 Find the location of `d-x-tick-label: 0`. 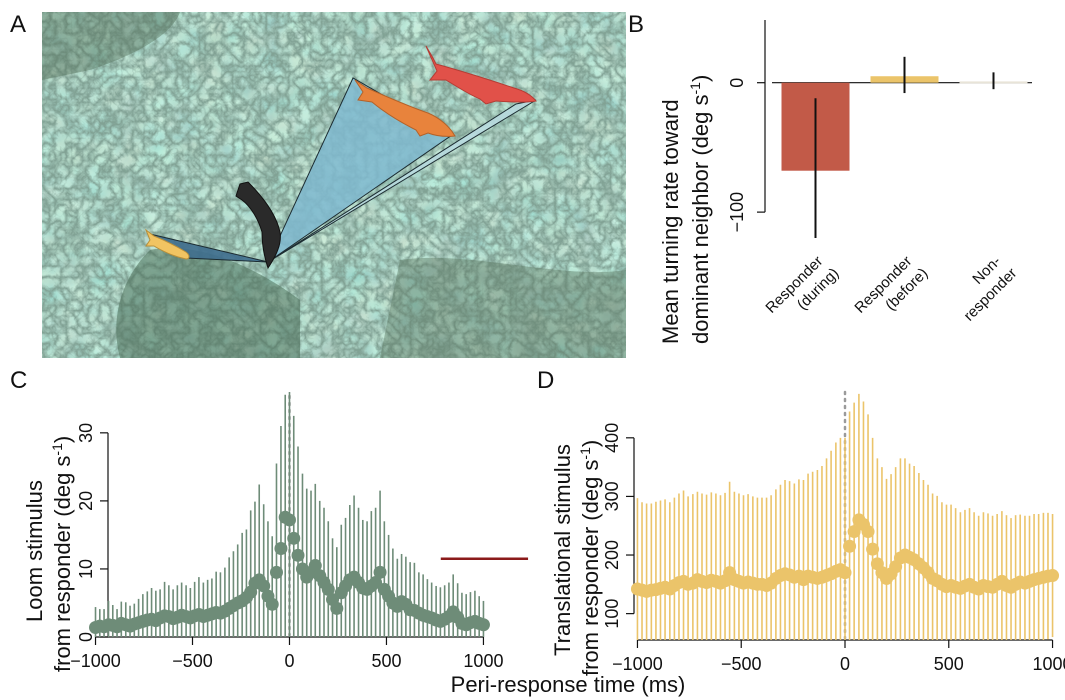

d-x-tick-label: 0 is located at coordinates (845, 664).